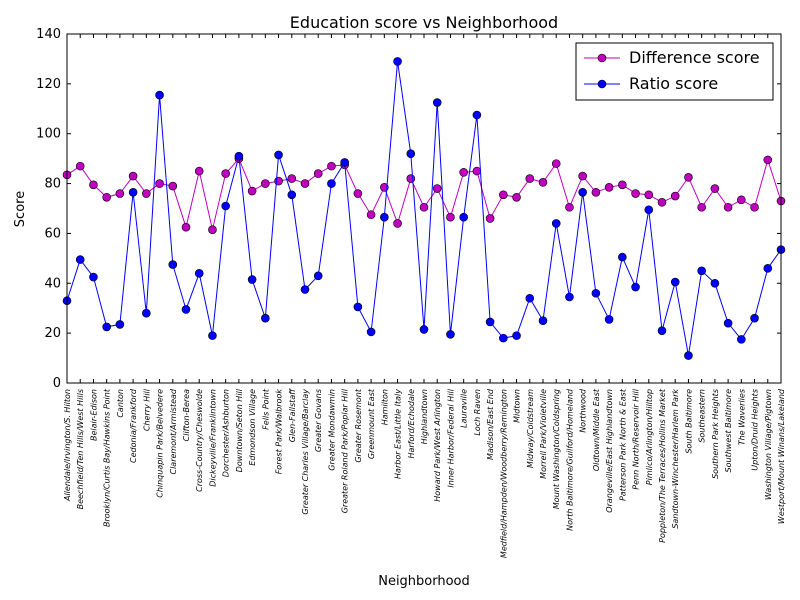 The width and height of the screenshot is (800, 600). What do you see at coordinates (755, 430) in the screenshot?
I see `x-tick-label: Upton/Druid Heights` at bounding box center [755, 430].